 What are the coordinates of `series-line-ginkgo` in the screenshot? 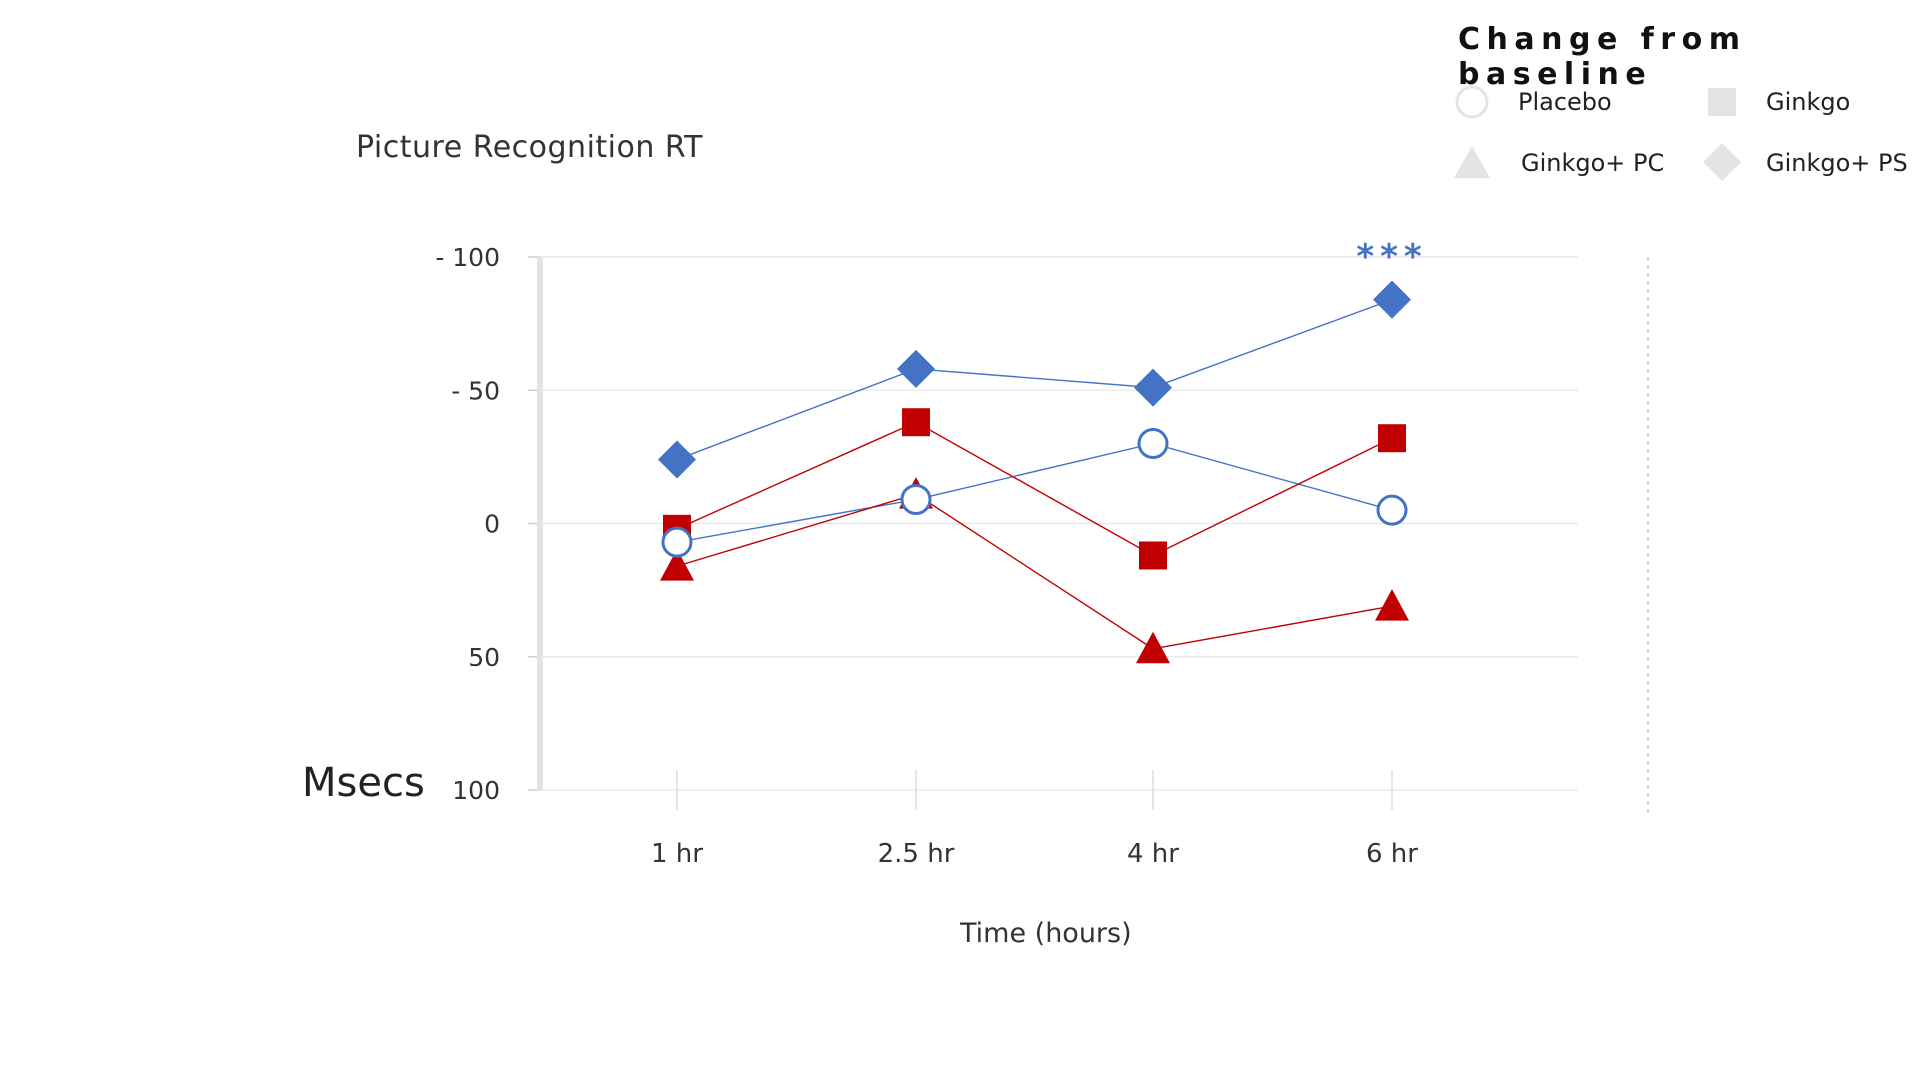 It's located at (1034, 489).